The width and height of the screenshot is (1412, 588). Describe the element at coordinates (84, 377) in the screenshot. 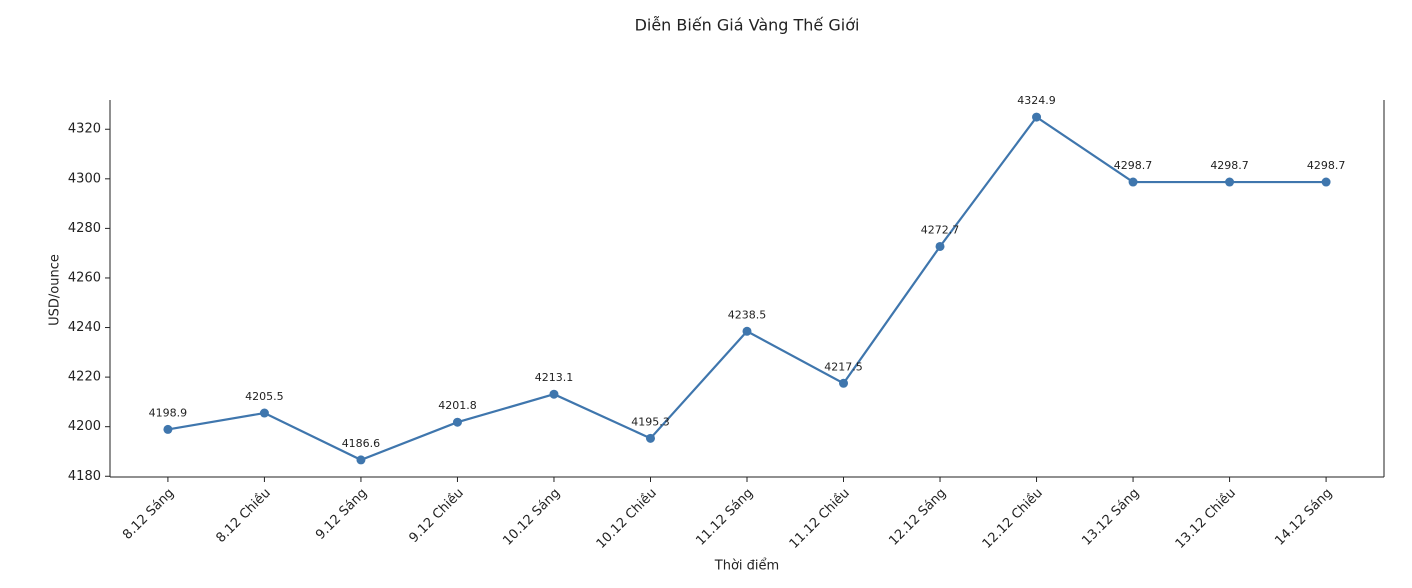

I see `y-tick-label: 4220` at that location.